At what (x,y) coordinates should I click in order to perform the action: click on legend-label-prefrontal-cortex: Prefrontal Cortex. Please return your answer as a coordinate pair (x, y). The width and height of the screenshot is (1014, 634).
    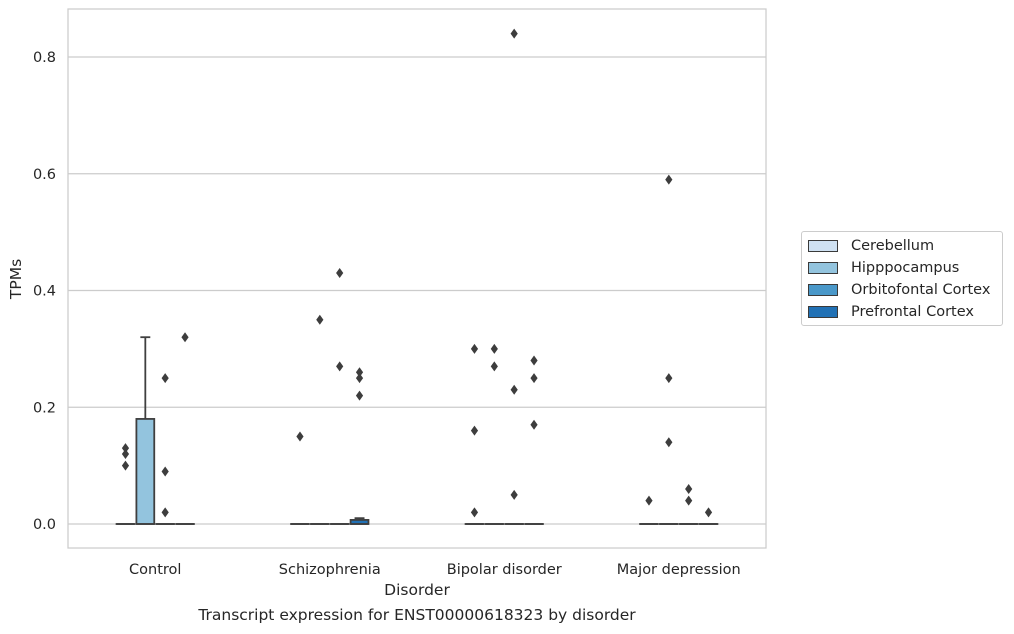
    Looking at the image, I should click on (912, 312).